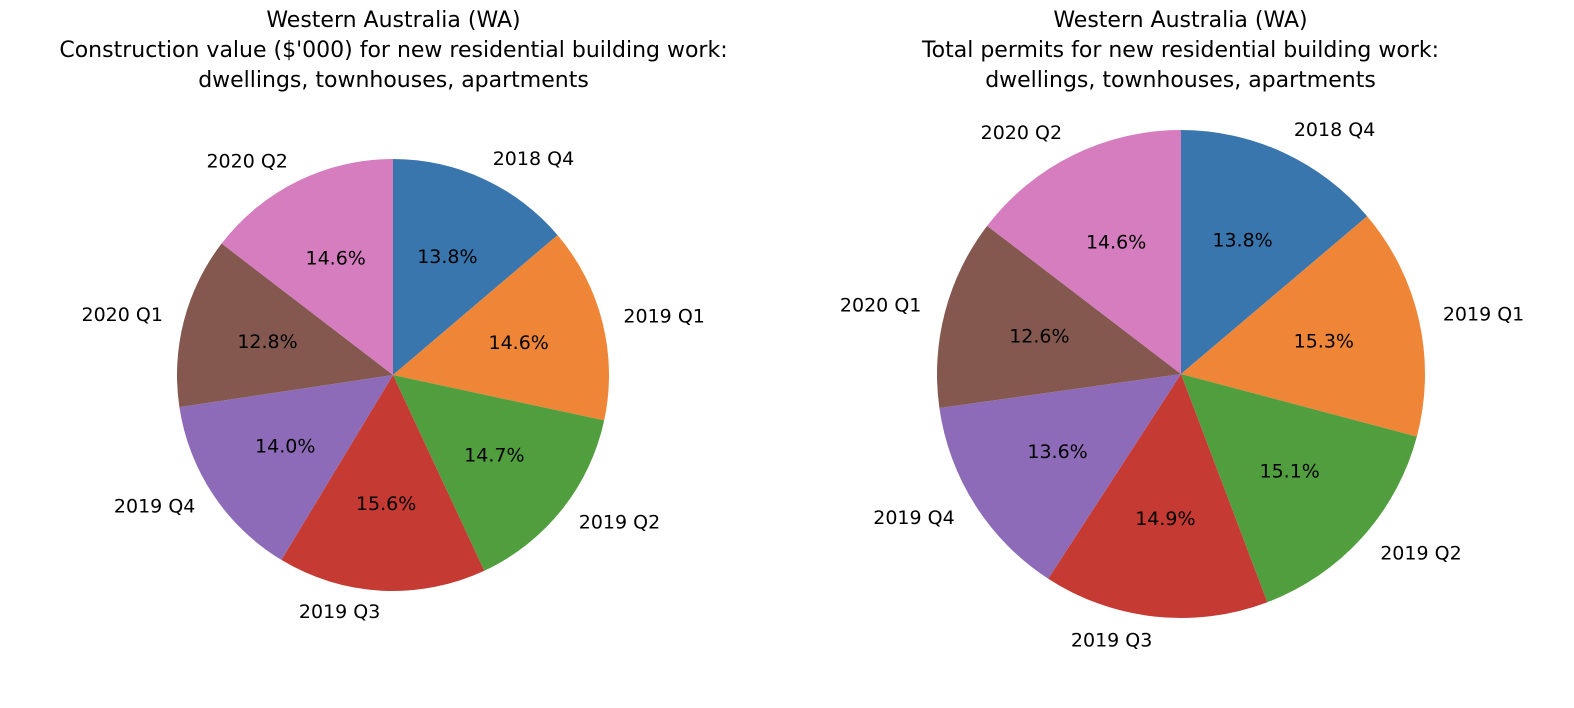 The image size is (1574, 708). What do you see at coordinates (267, 342) in the screenshot?
I see `percent-label: 12.8%` at bounding box center [267, 342].